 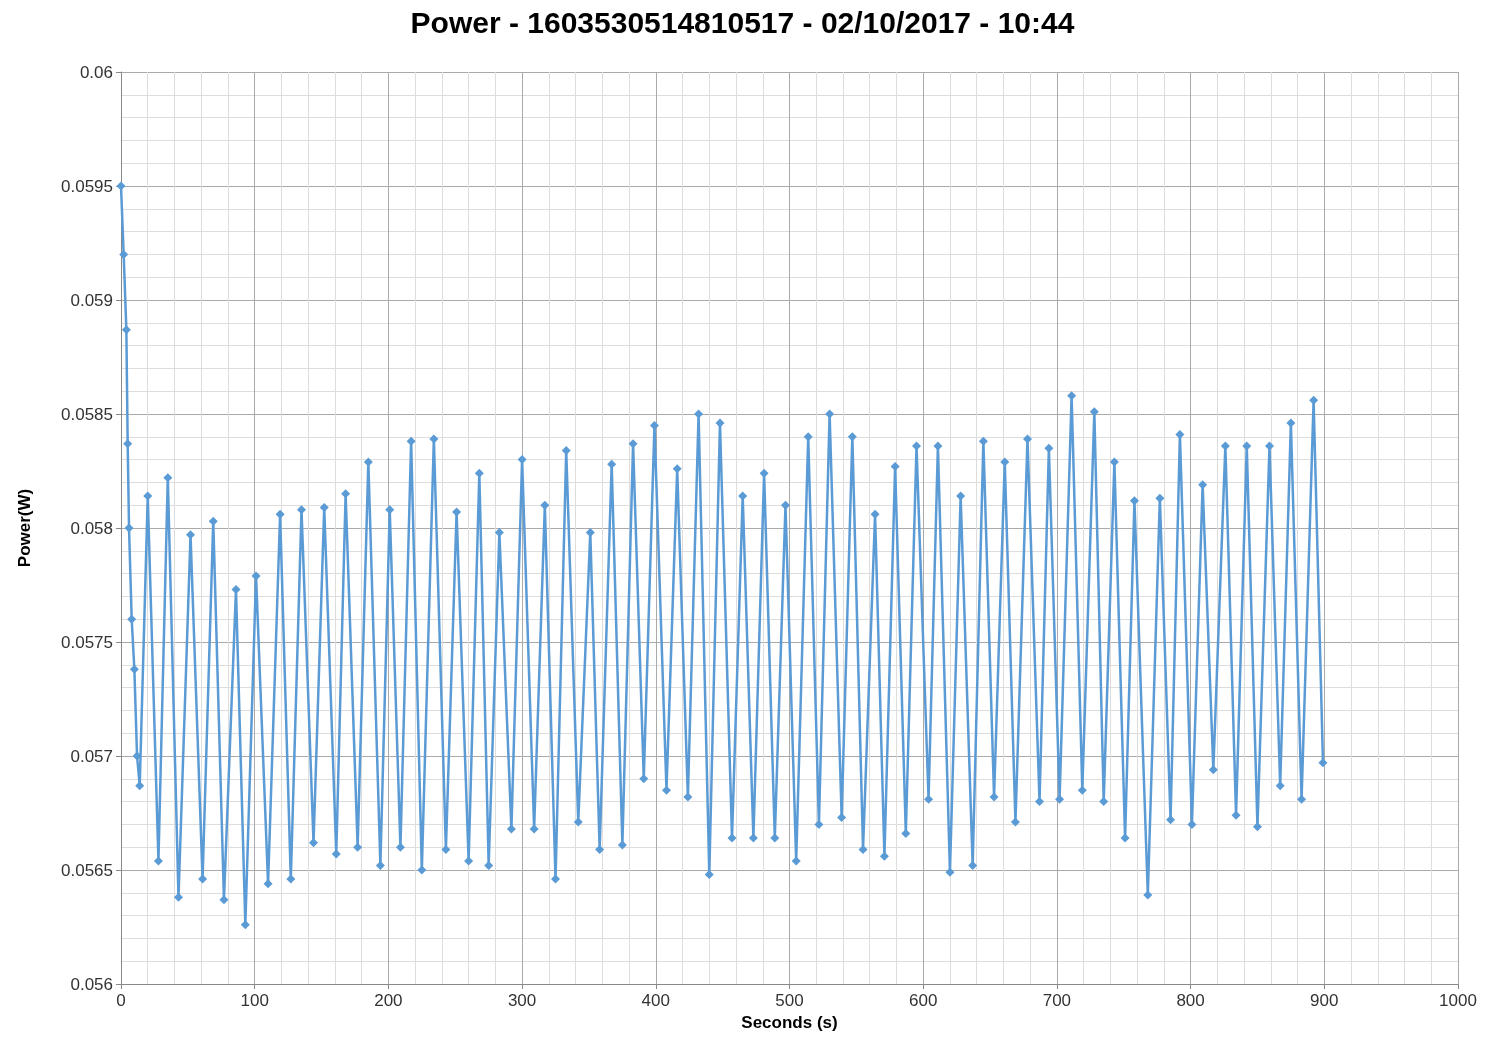 I want to click on x-tick-label: 300, so click(x=522, y=1000).